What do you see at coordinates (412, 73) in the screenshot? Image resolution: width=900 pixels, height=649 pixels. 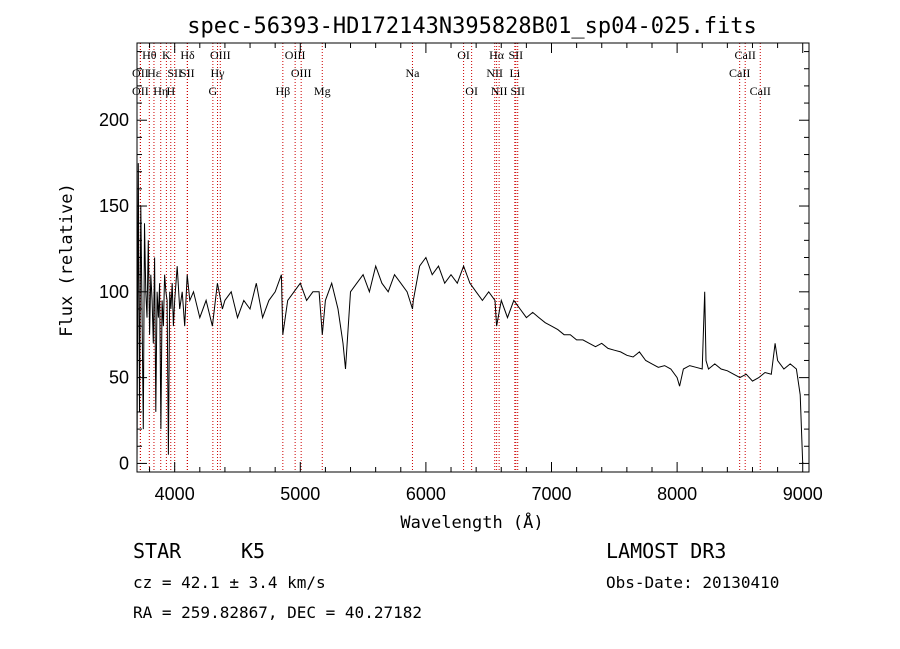 I see `spectral-line-label-17: Na` at bounding box center [412, 73].